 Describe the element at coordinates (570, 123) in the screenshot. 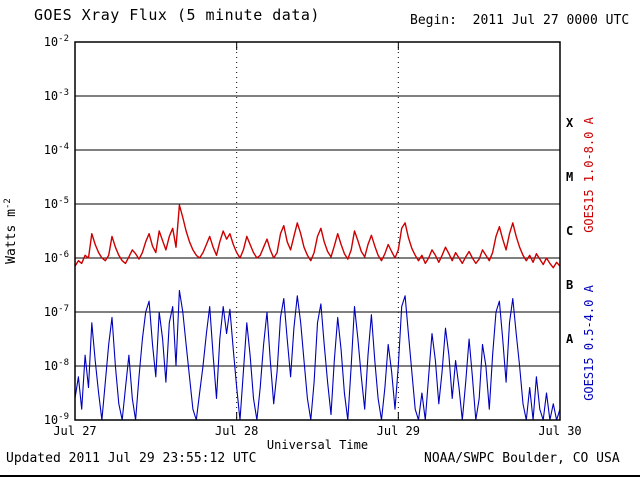

I see `flare-class-x: X` at that location.